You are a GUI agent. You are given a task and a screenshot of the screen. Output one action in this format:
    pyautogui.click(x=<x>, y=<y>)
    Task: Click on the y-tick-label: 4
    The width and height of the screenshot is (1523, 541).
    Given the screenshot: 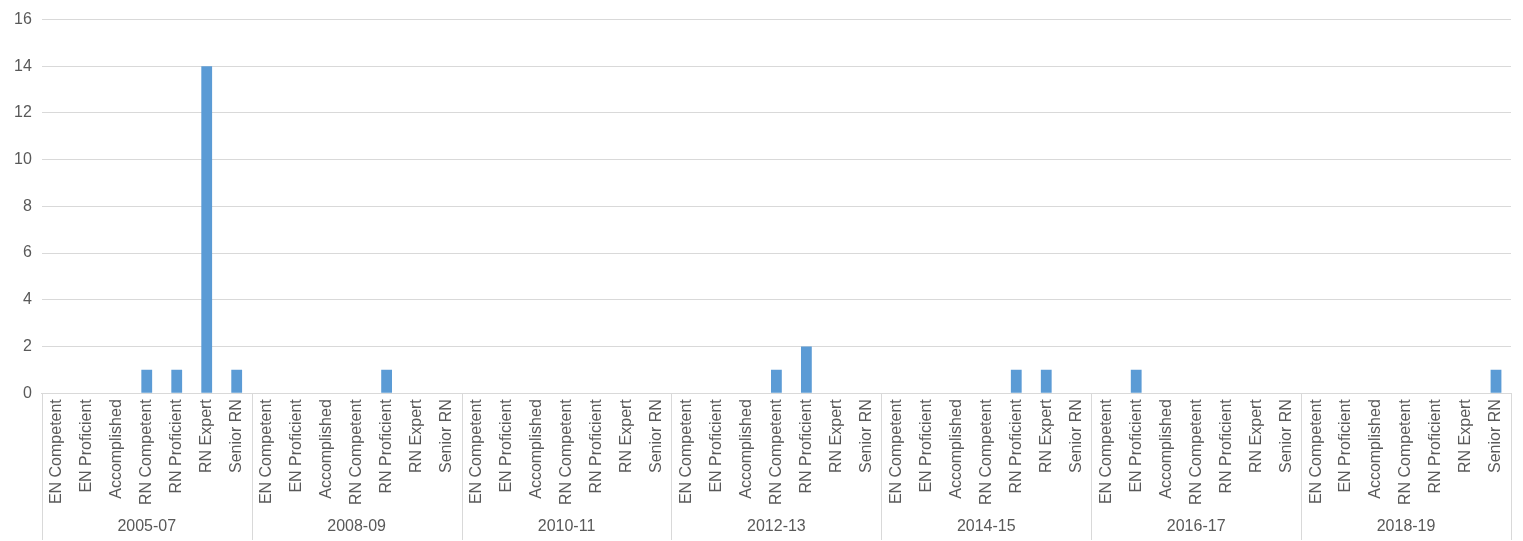 What is the action you would take?
    pyautogui.click(x=27, y=299)
    